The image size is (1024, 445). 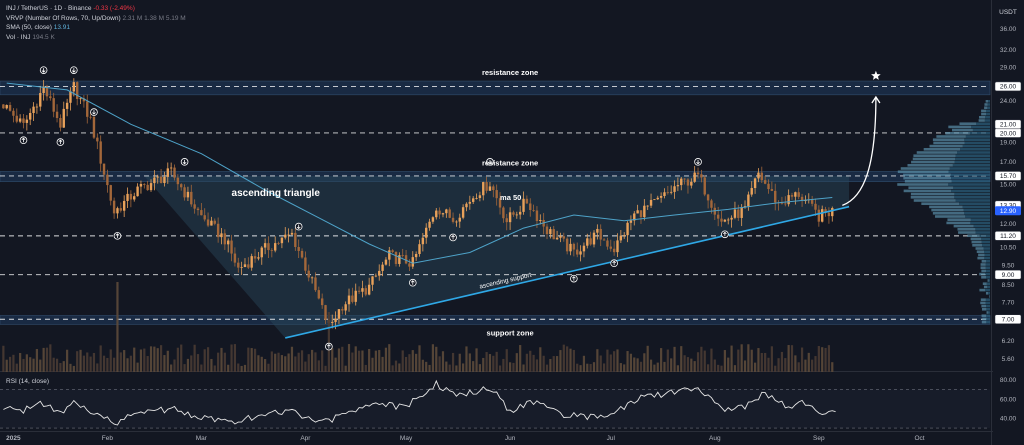 I want to click on sma-label: SMA (50, close), so click(x=29, y=27).